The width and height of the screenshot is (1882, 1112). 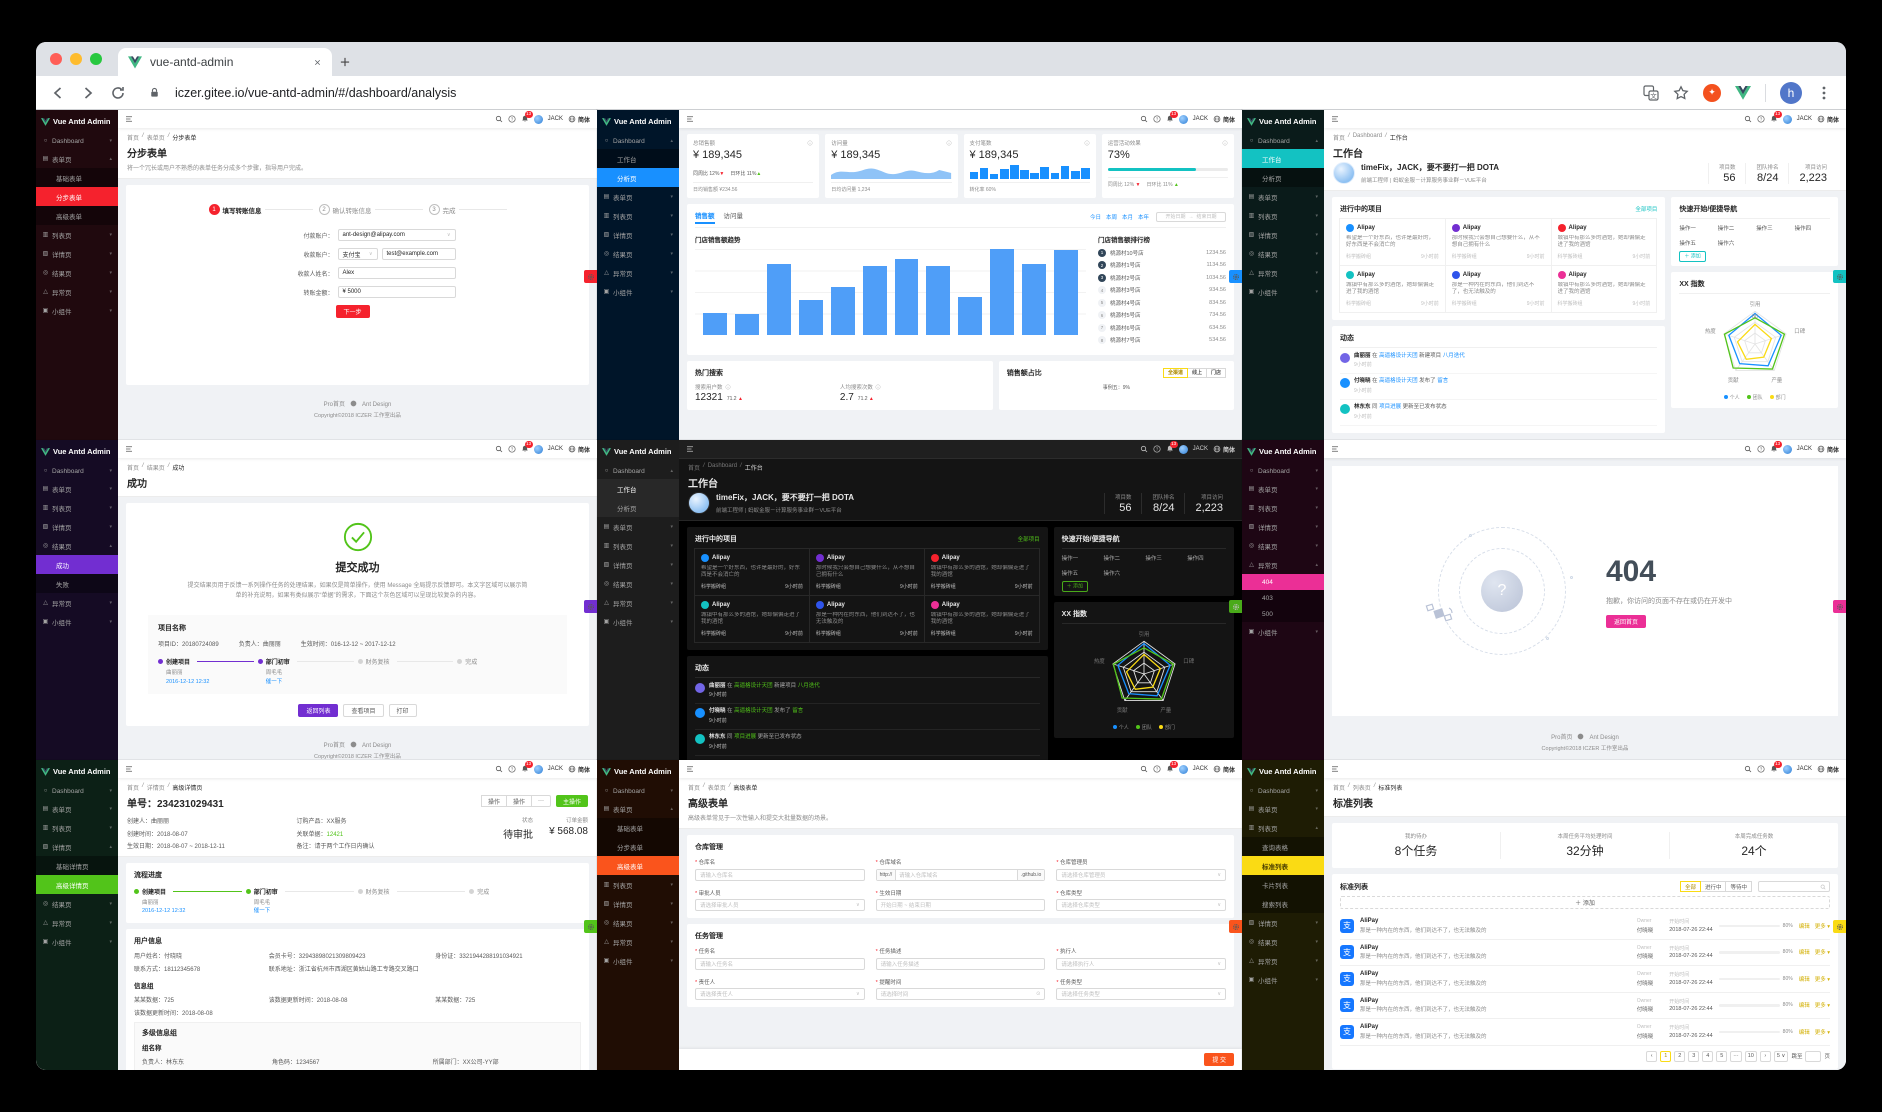 I want to click on action-button: ···, so click(x=540, y=801).